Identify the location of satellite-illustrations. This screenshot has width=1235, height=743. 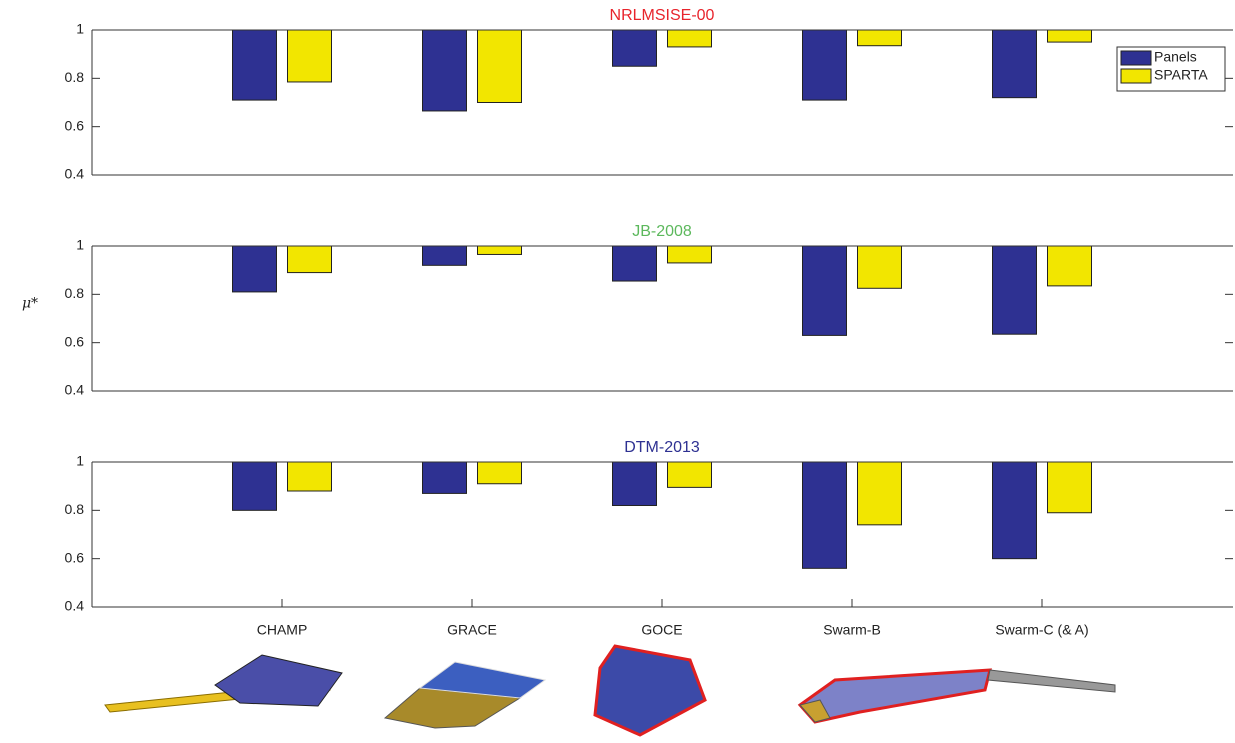
(610, 690).